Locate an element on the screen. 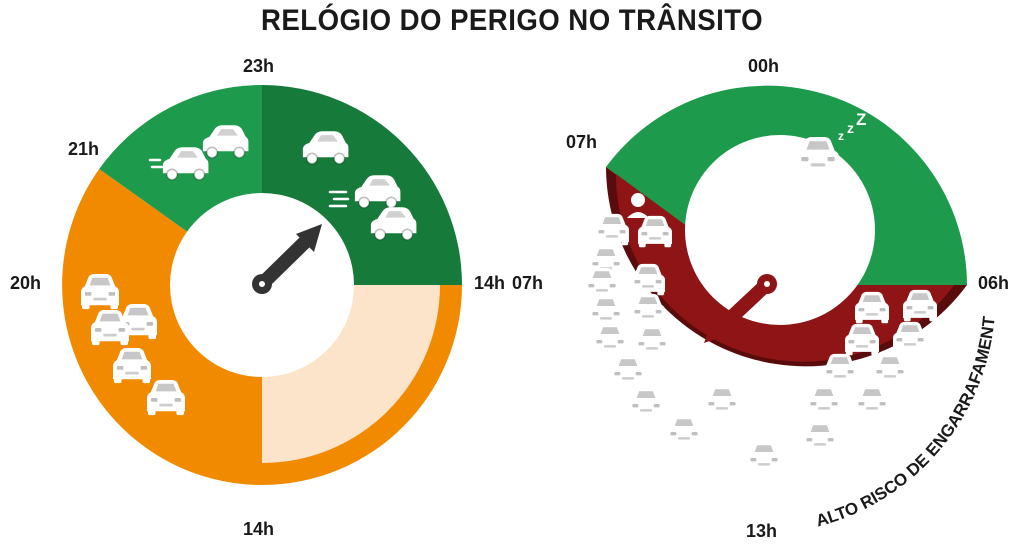 The width and height of the screenshot is (1024, 559). left-label-top: 23h is located at coordinates (259, 66).